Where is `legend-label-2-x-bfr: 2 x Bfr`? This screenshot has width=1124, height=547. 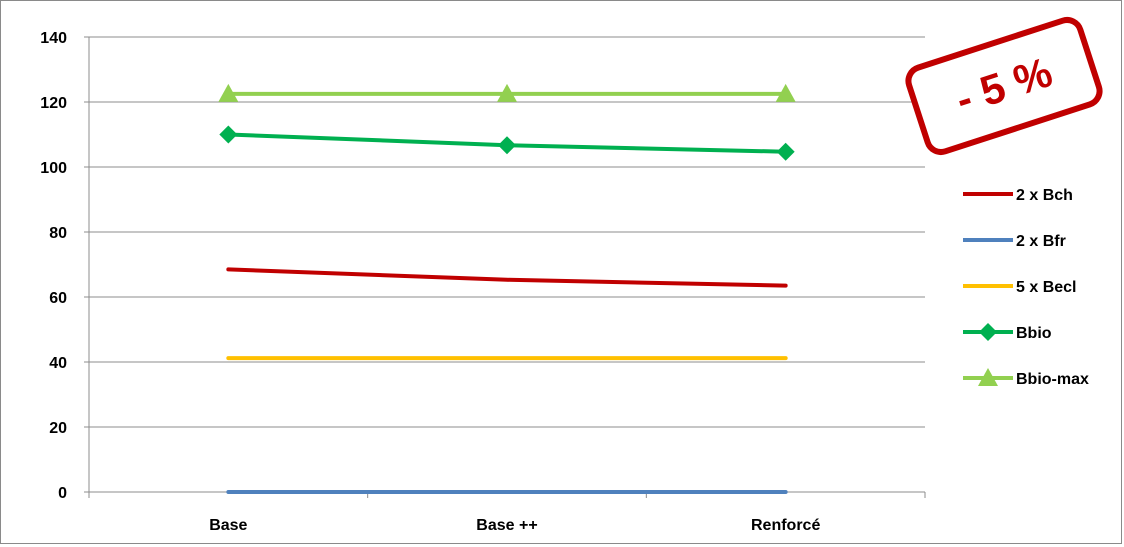
legend-label-2-x-bfr: 2 x Bfr is located at coordinates (1041, 241).